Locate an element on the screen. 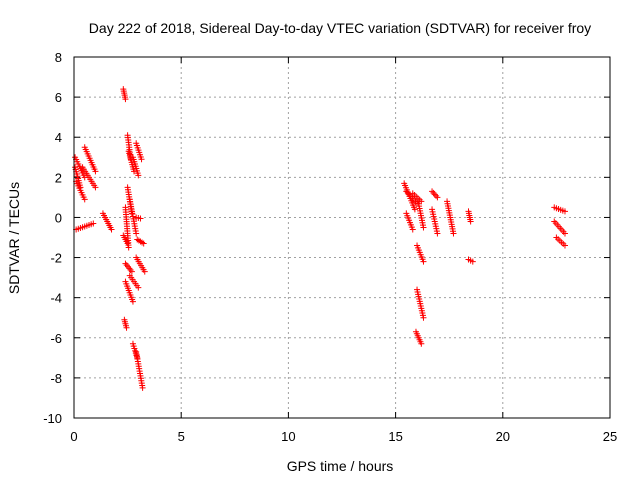 The width and height of the screenshot is (640, 480). x-tick-label: 25 is located at coordinates (610, 436).